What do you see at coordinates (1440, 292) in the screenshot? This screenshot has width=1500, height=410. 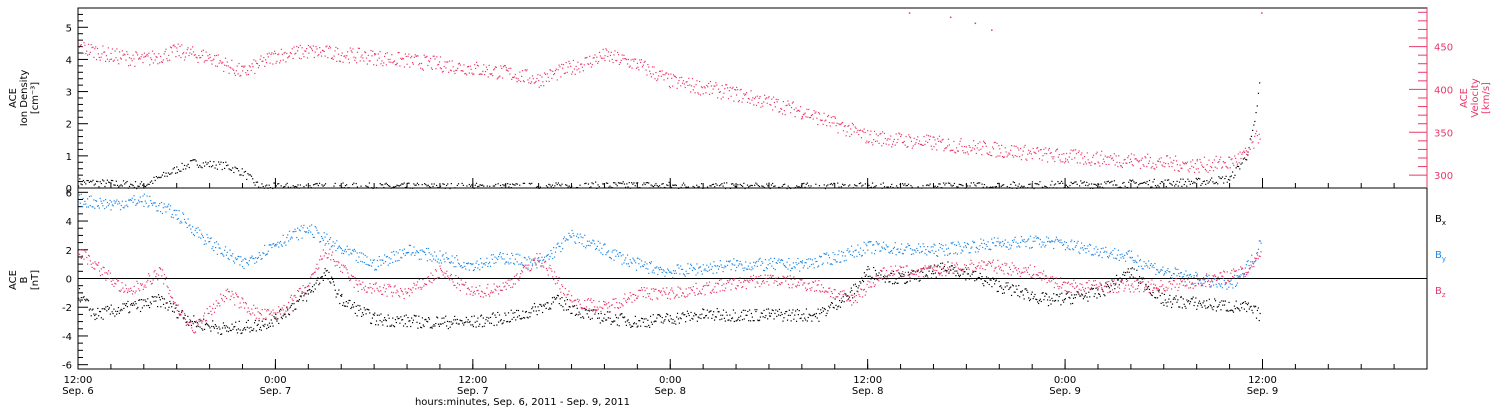 I see `legend-label: Bz` at bounding box center [1440, 292].